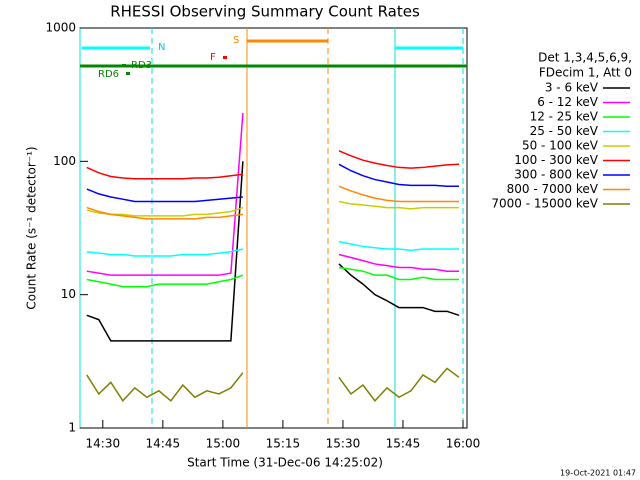 The width and height of the screenshot is (640, 480). I want to click on x-tick-label: 15:30, so click(343, 444).